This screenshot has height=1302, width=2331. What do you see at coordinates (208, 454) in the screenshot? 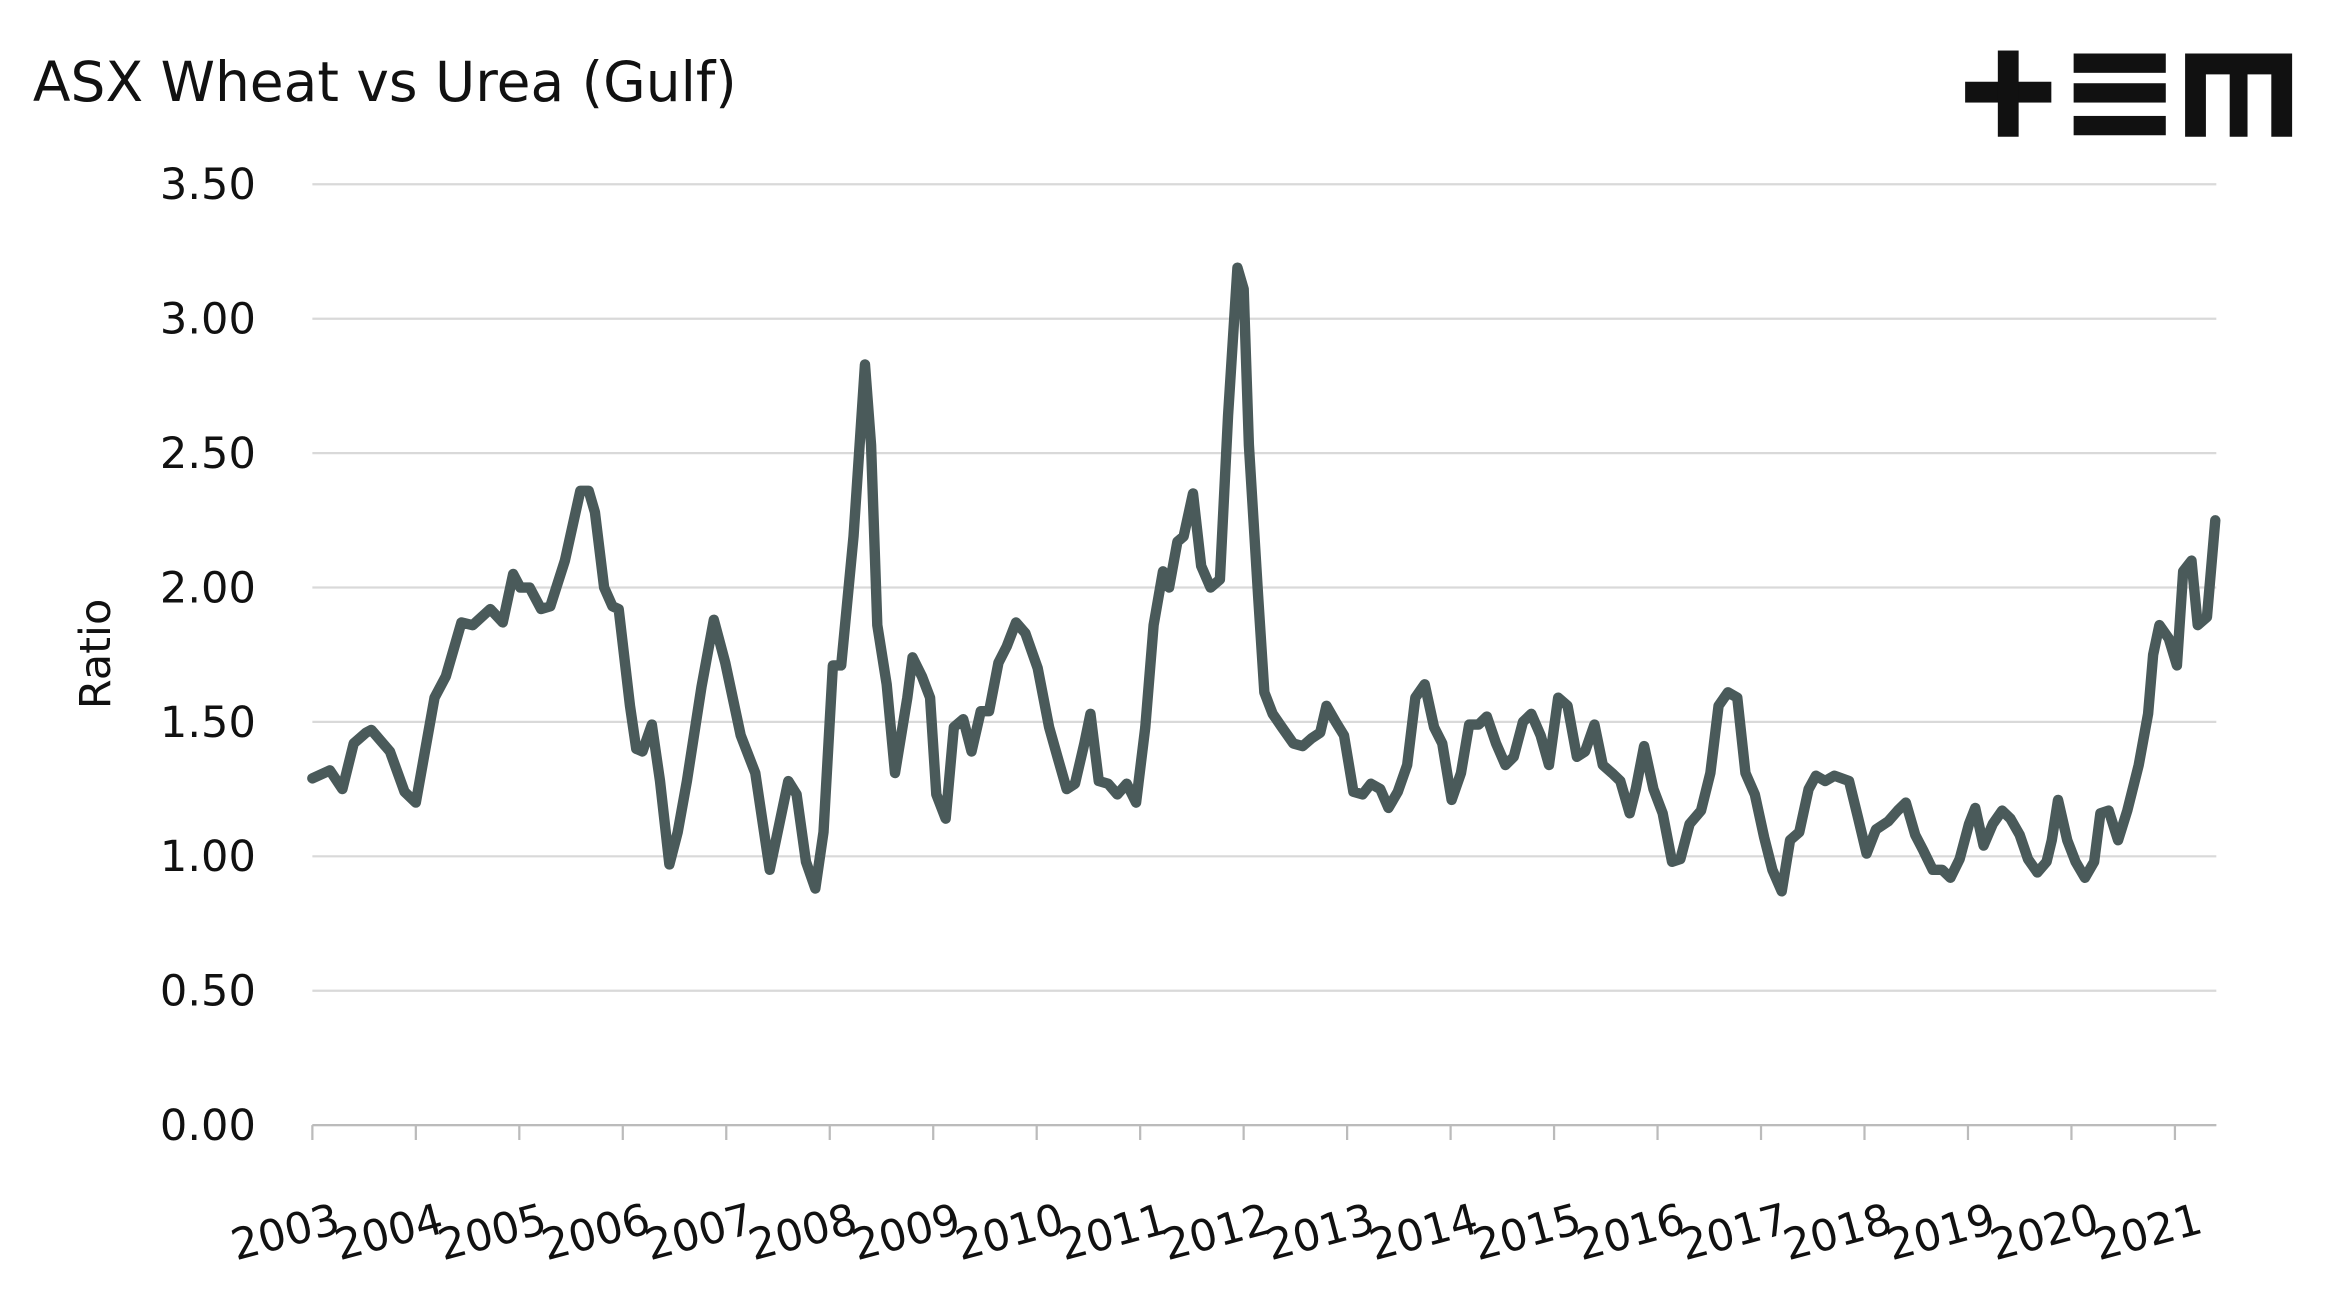
I see `y-tick-label: 2.50` at bounding box center [208, 454].